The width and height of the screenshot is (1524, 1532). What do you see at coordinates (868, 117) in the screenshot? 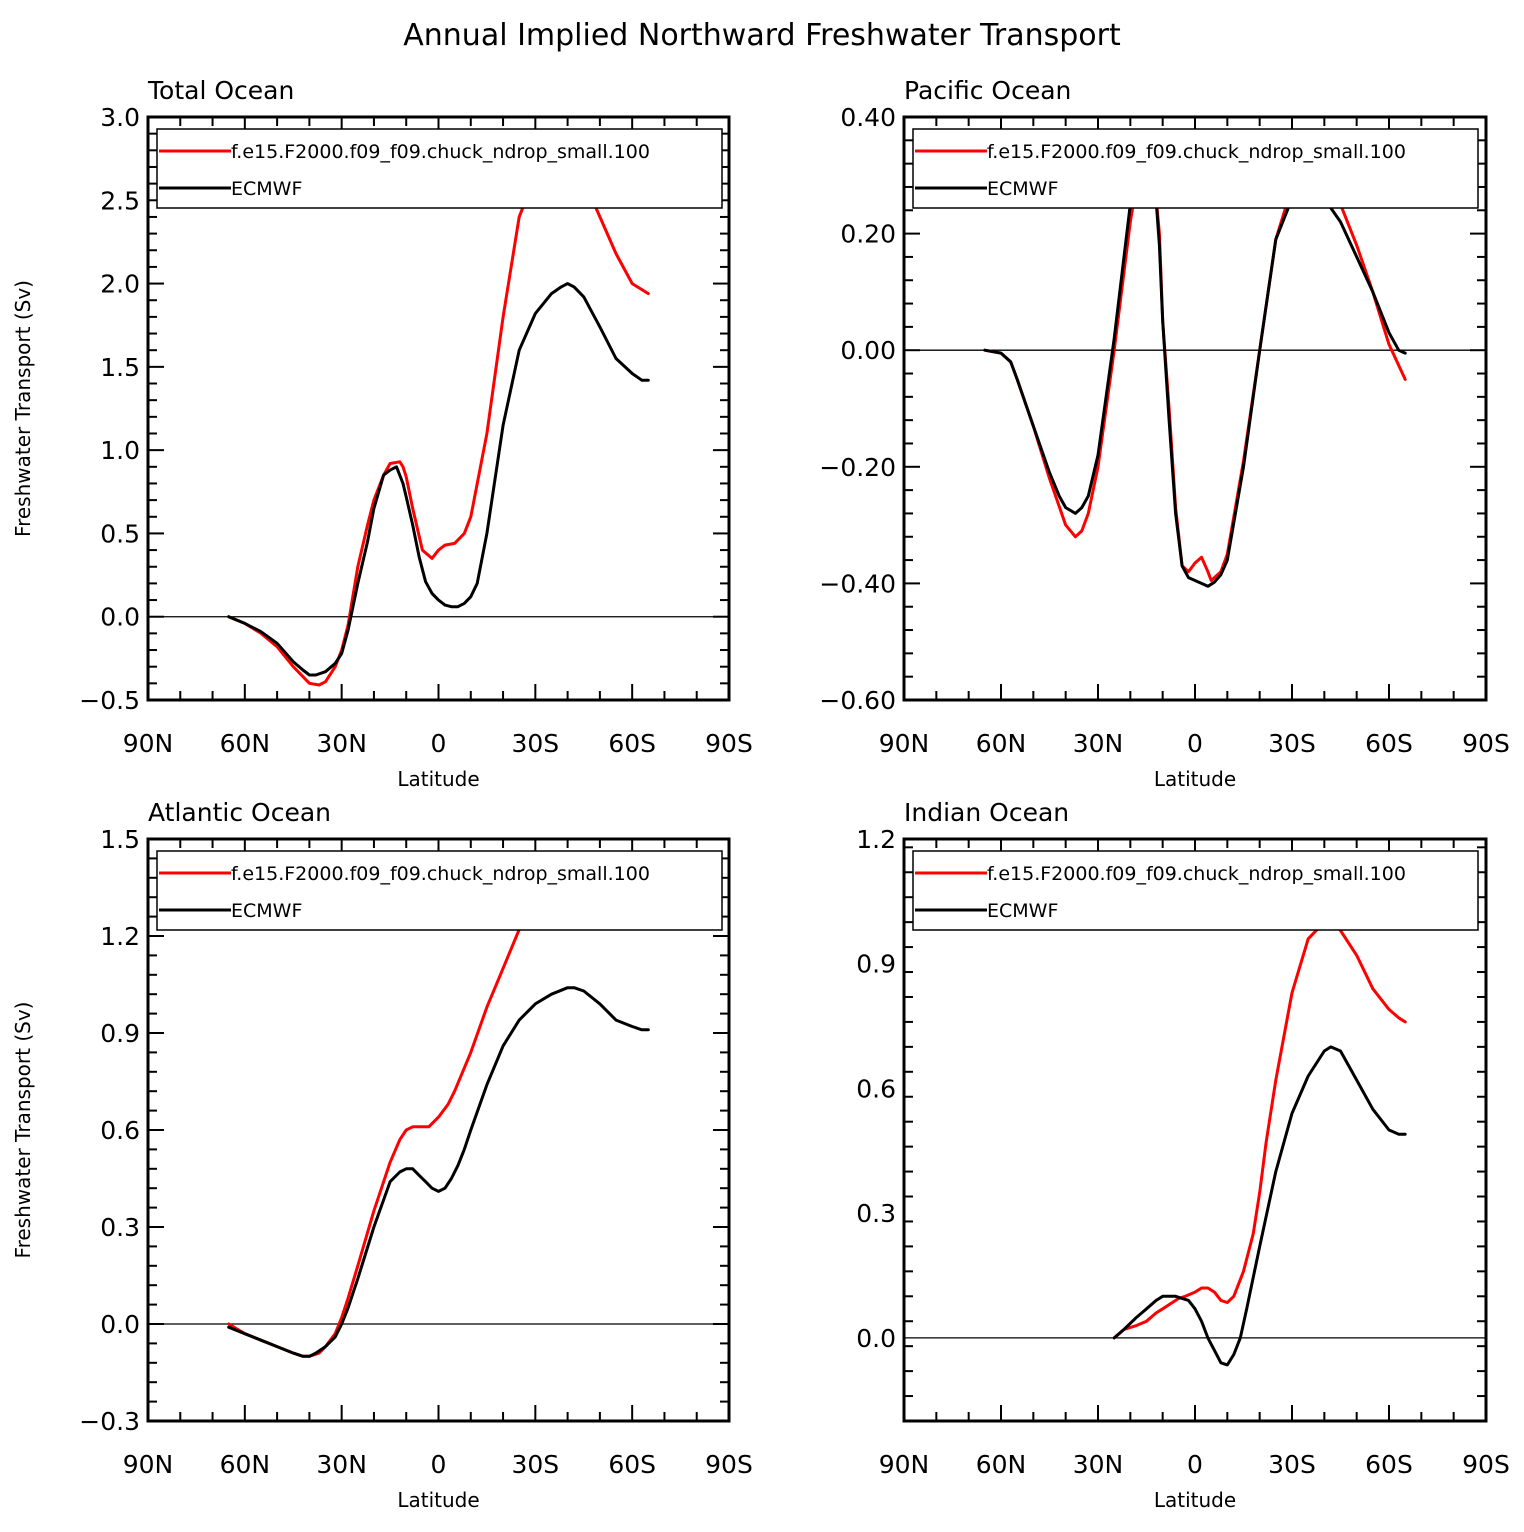
I see `y-tick-label: 0.40` at bounding box center [868, 117].